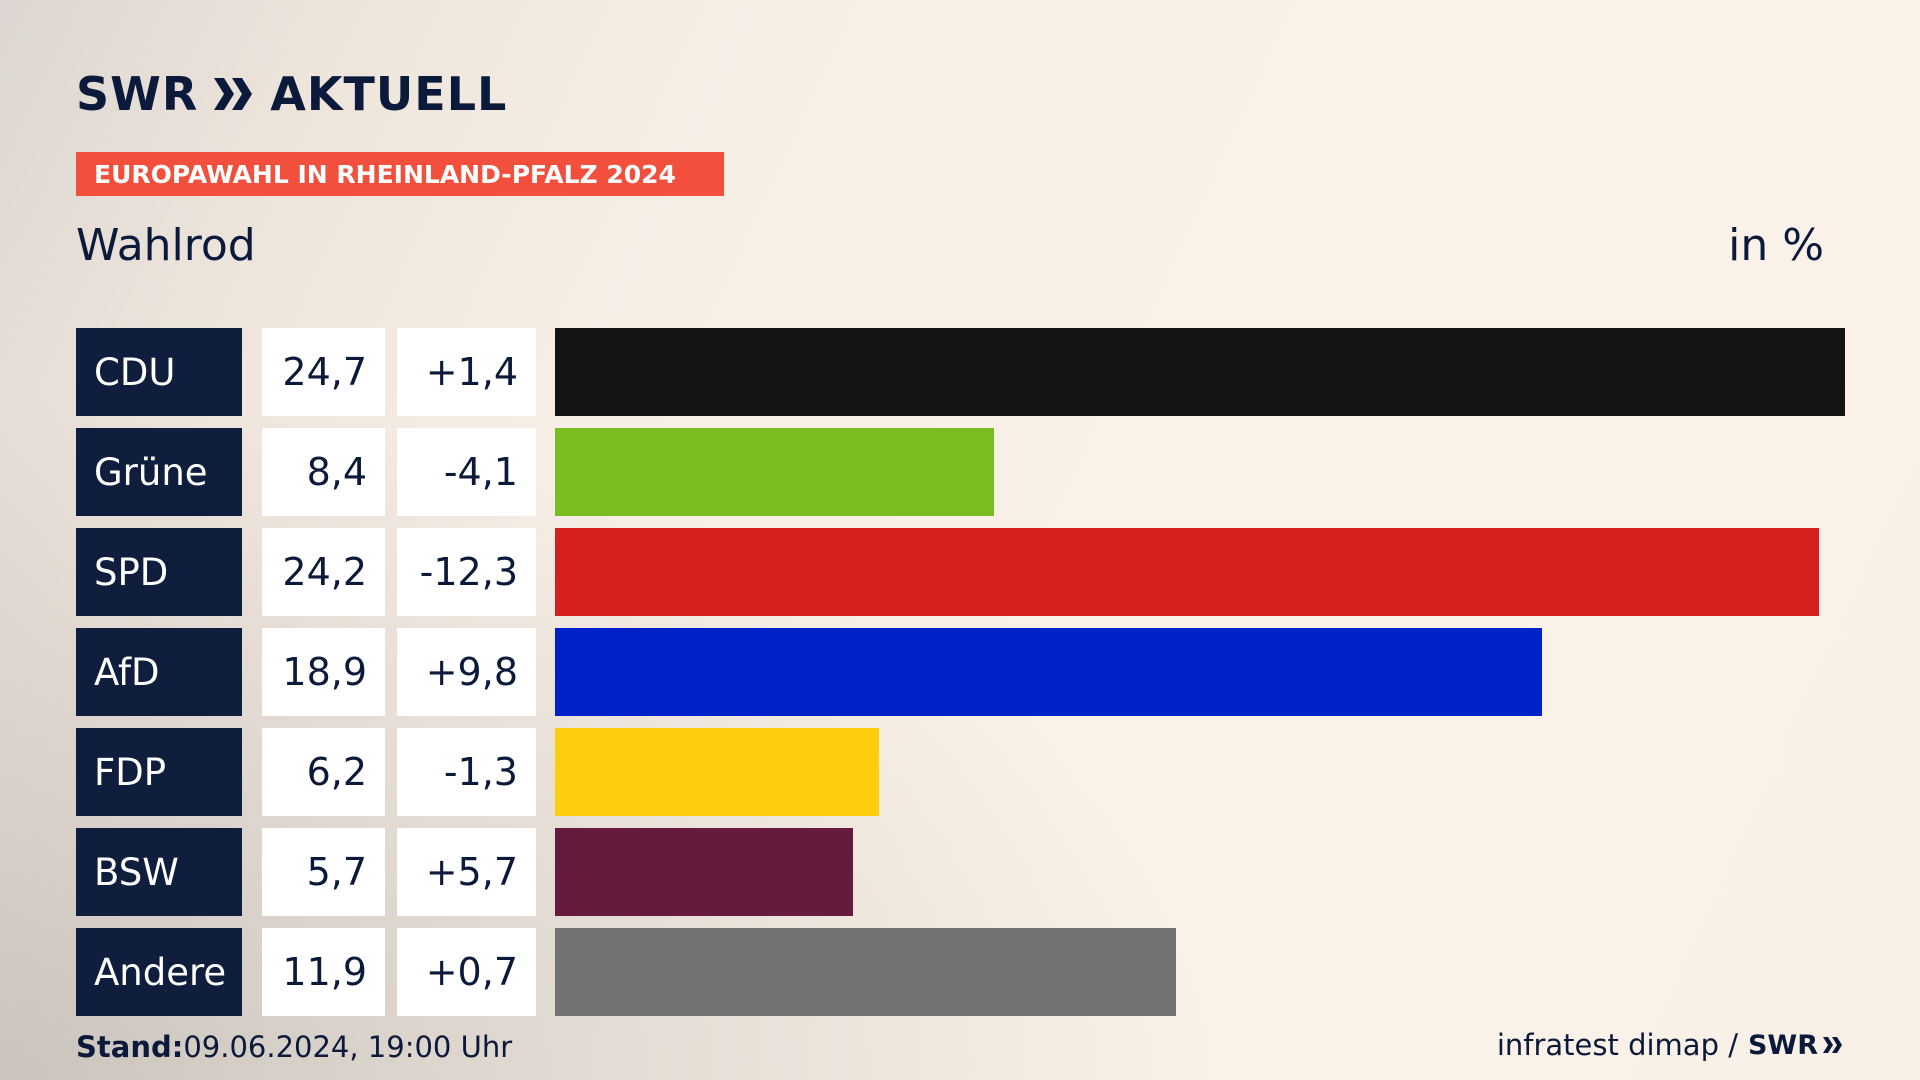  What do you see at coordinates (323, 672) in the screenshot?
I see `vote-share-value: 18,9` at bounding box center [323, 672].